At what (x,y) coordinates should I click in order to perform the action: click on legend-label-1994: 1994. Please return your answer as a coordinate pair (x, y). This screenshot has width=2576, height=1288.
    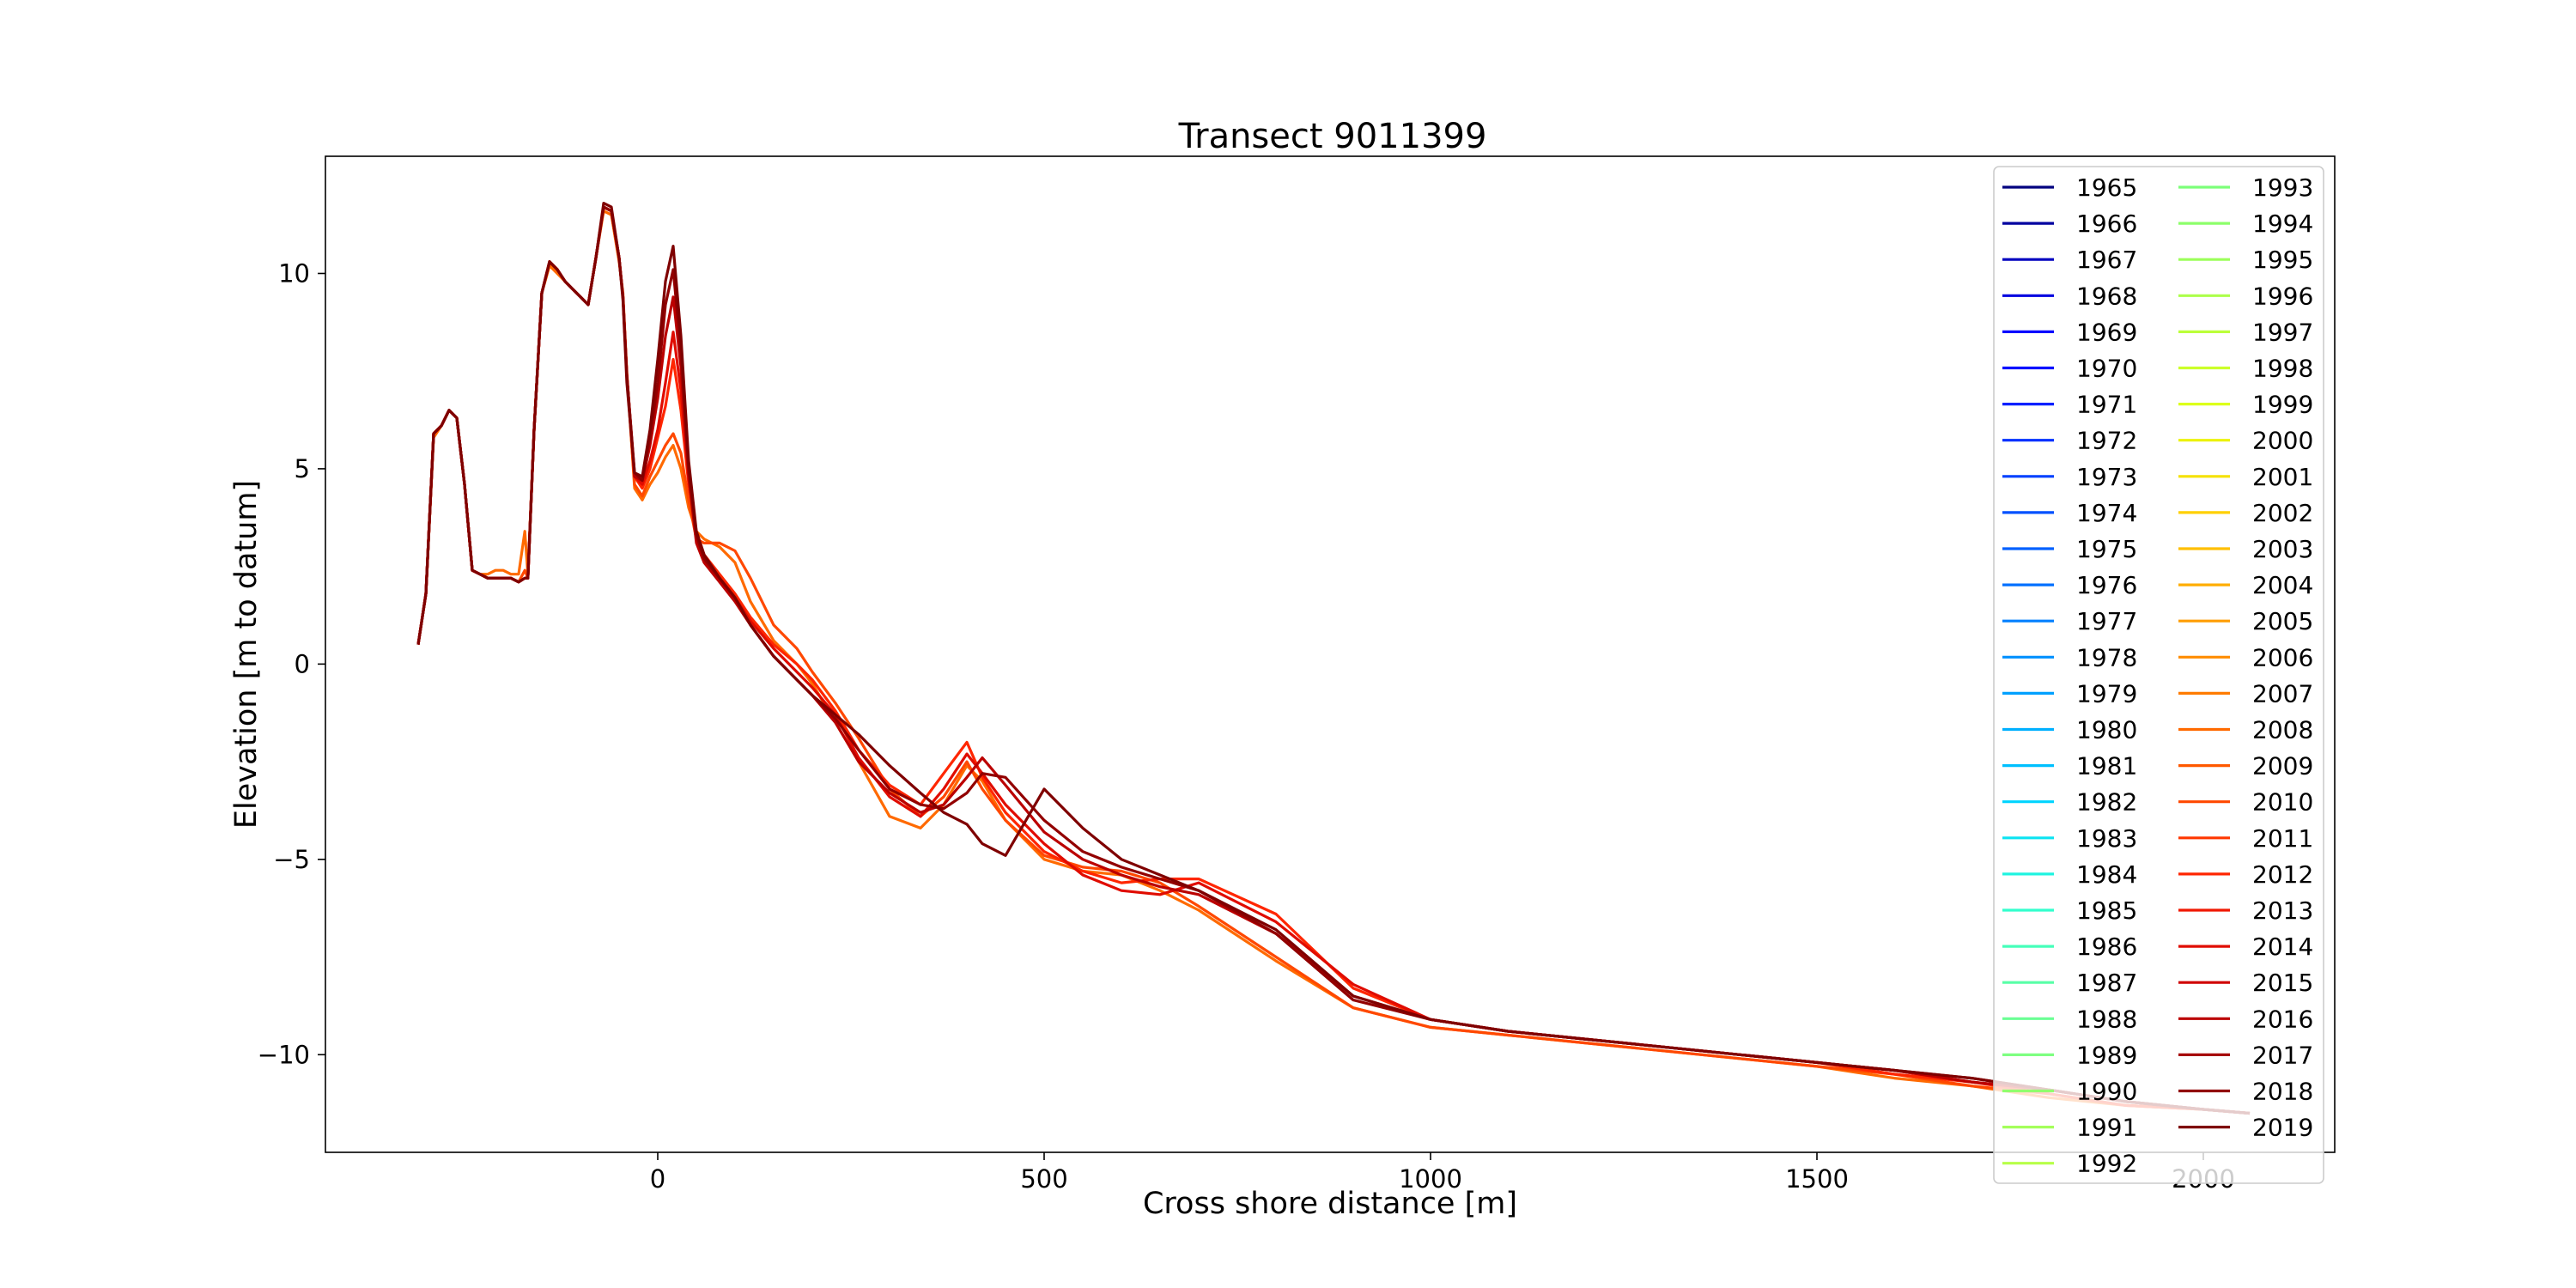
    Looking at the image, I should click on (2282, 224).